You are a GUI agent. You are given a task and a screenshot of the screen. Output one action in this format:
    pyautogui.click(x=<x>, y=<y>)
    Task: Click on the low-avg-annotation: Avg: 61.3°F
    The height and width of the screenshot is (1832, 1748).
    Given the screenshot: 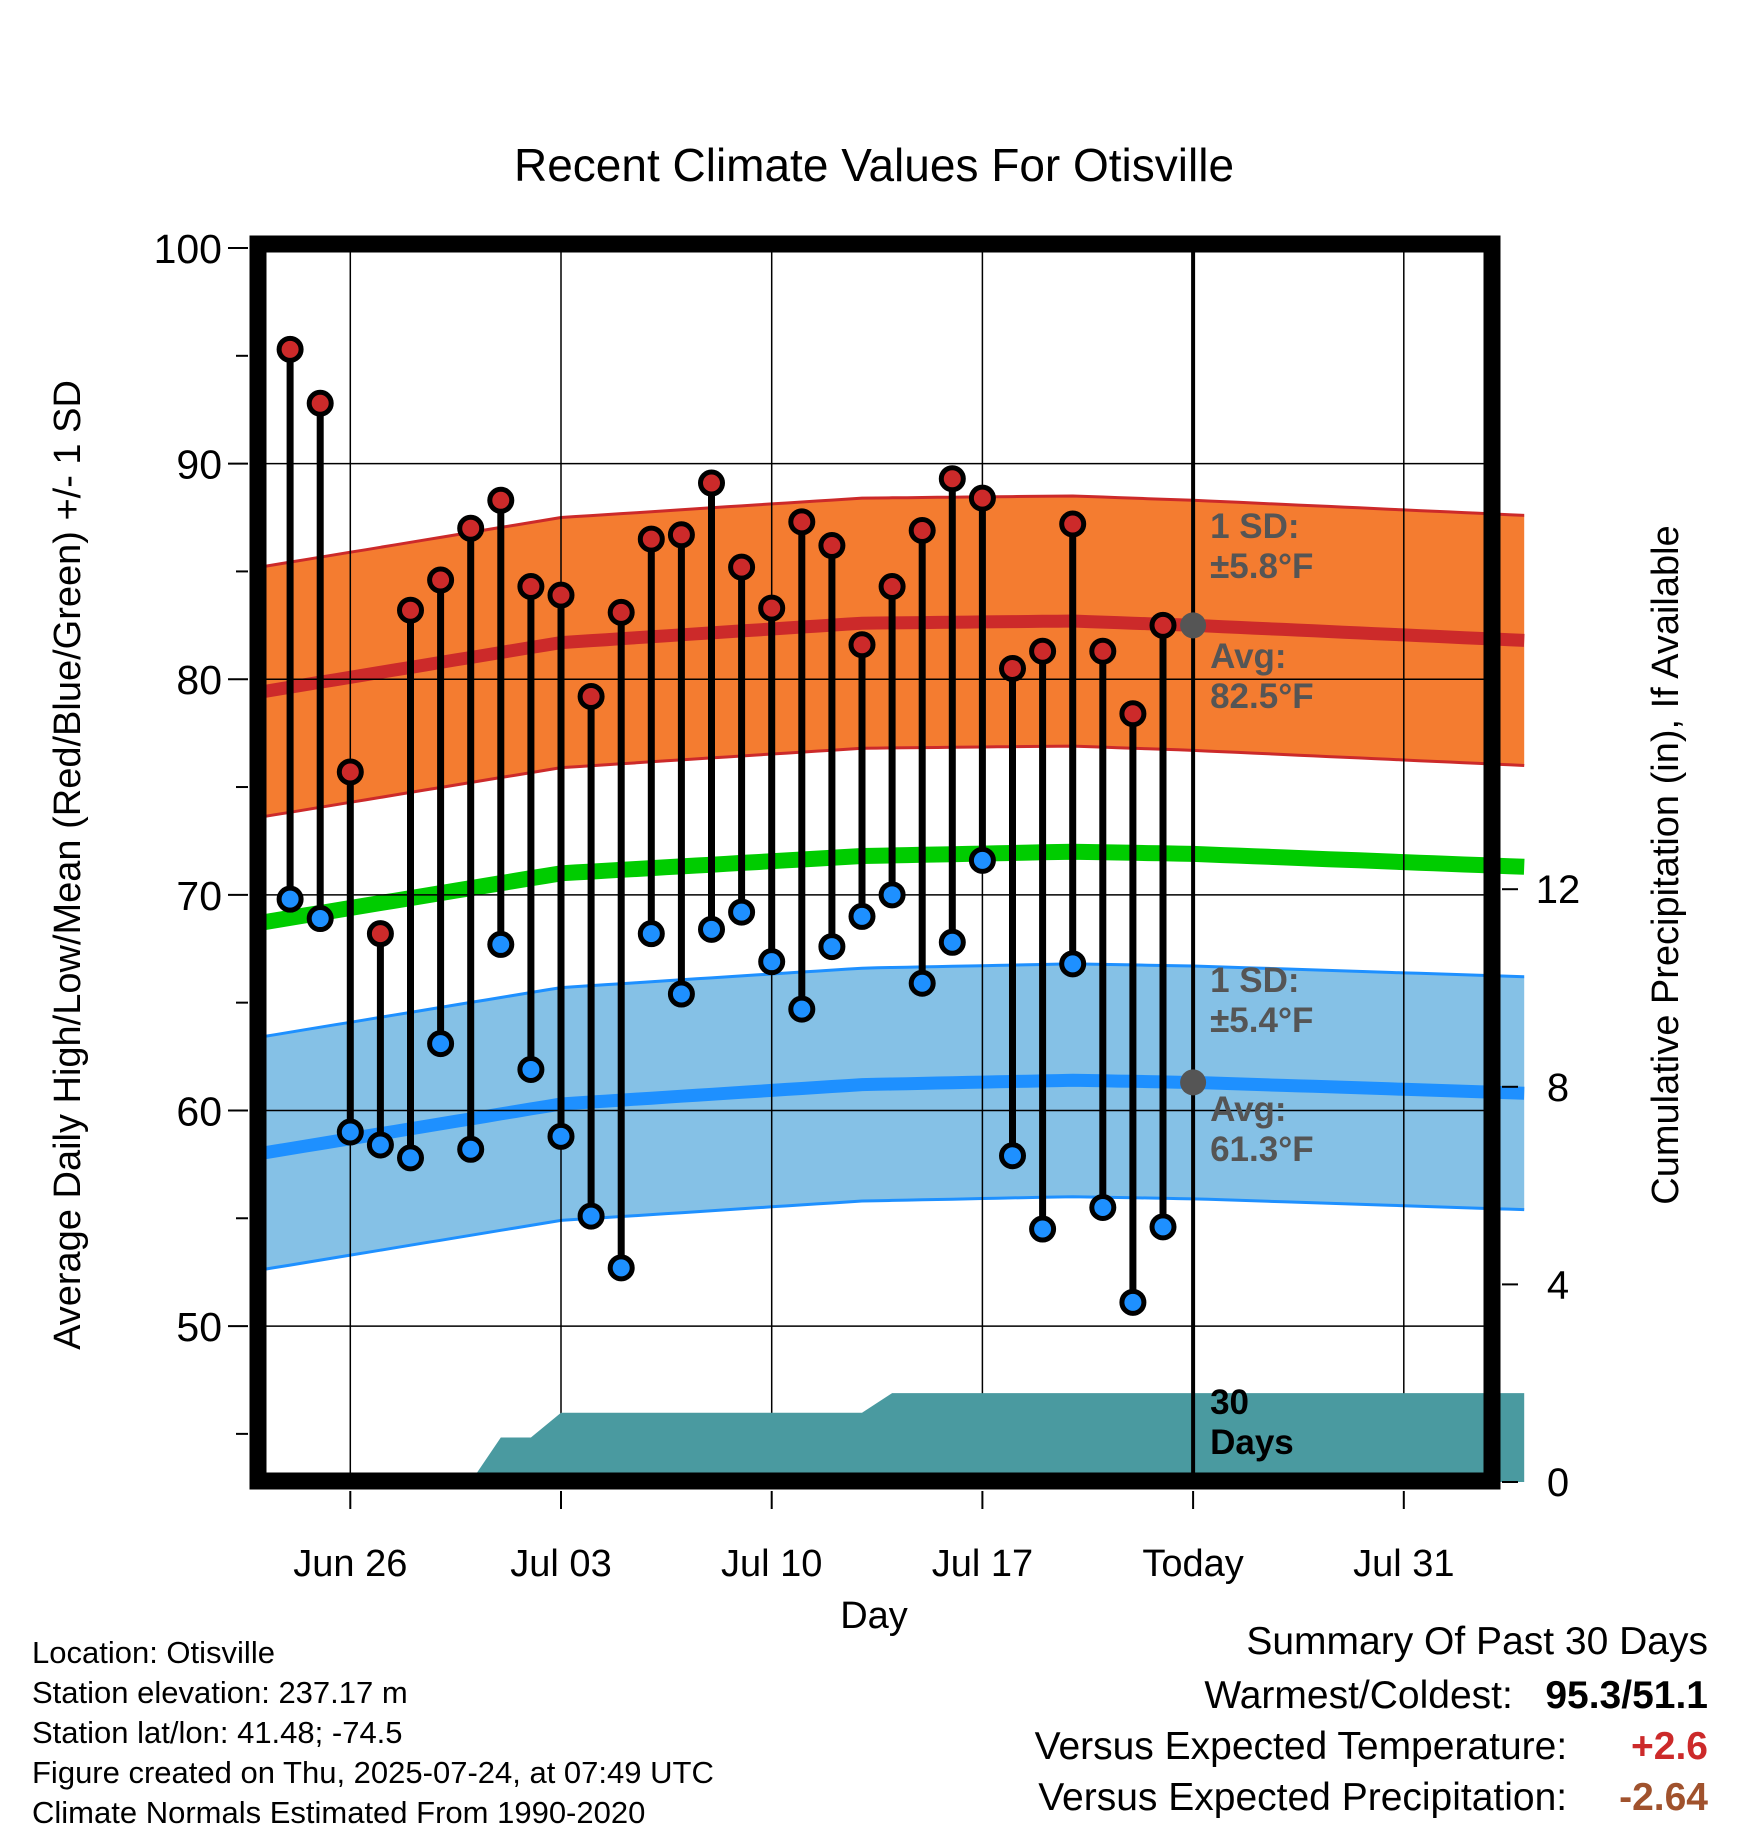 What is the action you would take?
    pyautogui.click(x=1262, y=1129)
    